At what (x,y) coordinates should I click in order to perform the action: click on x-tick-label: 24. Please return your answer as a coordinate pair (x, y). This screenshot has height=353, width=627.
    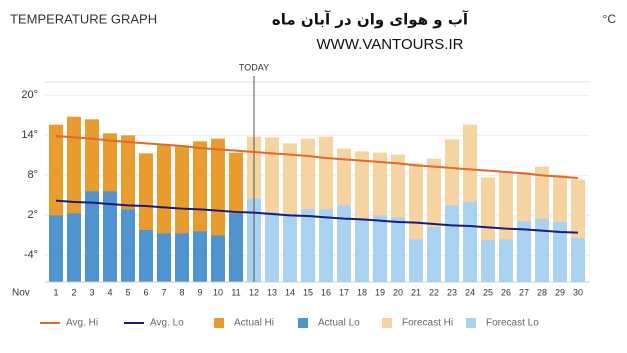
    Looking at the image, I should click on (470, 292).